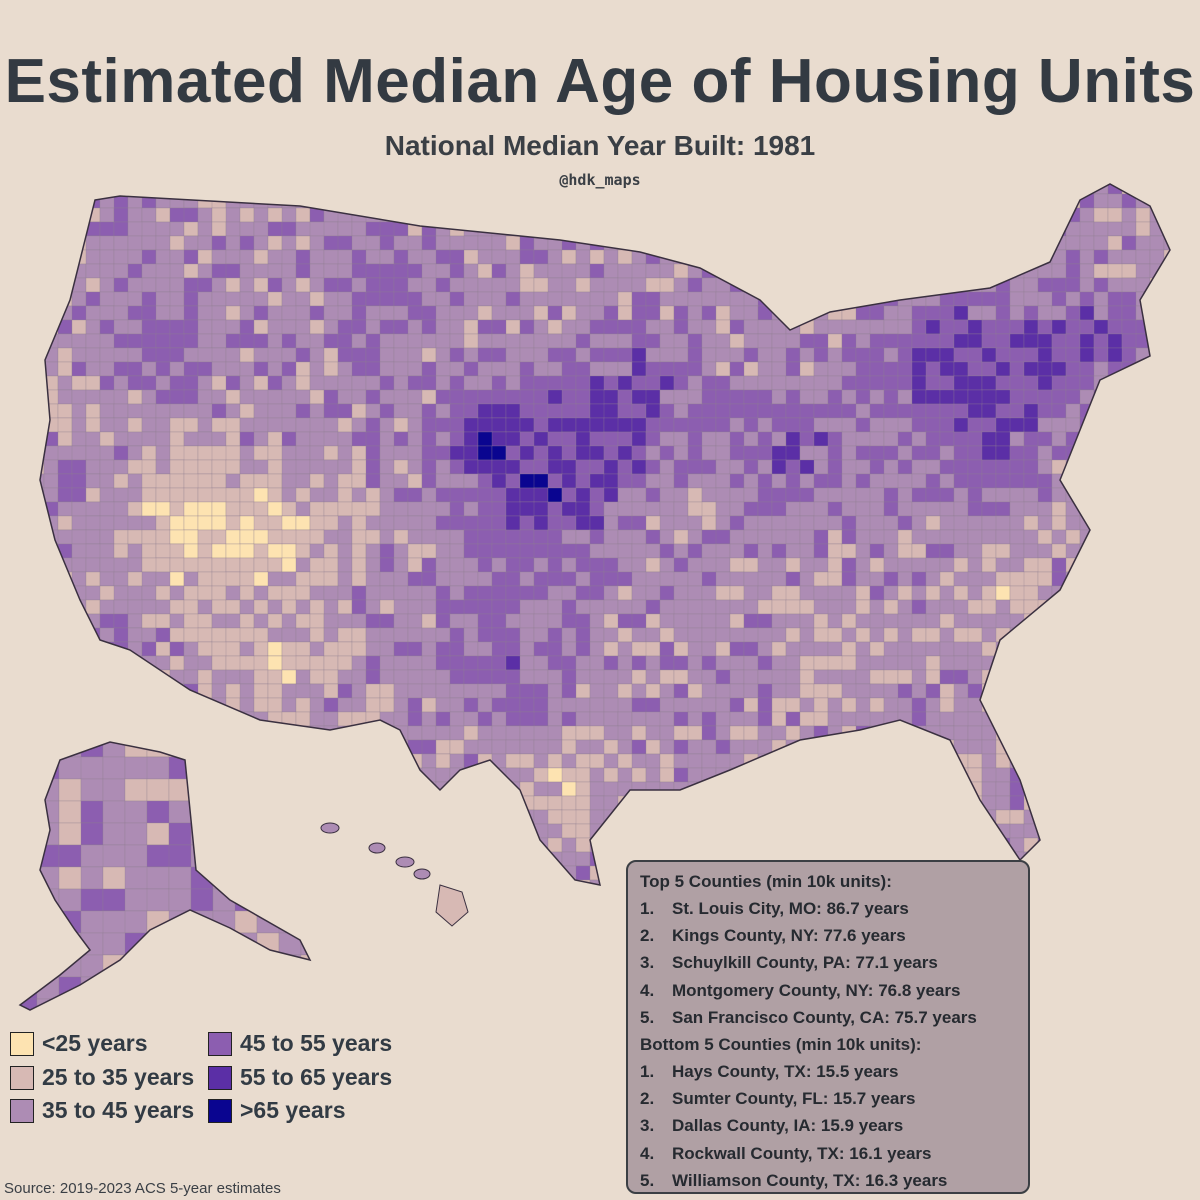 This screenshot has width=1200, height=1200. I want to click on author-handle: @hdk_maps, so click(600, 180).